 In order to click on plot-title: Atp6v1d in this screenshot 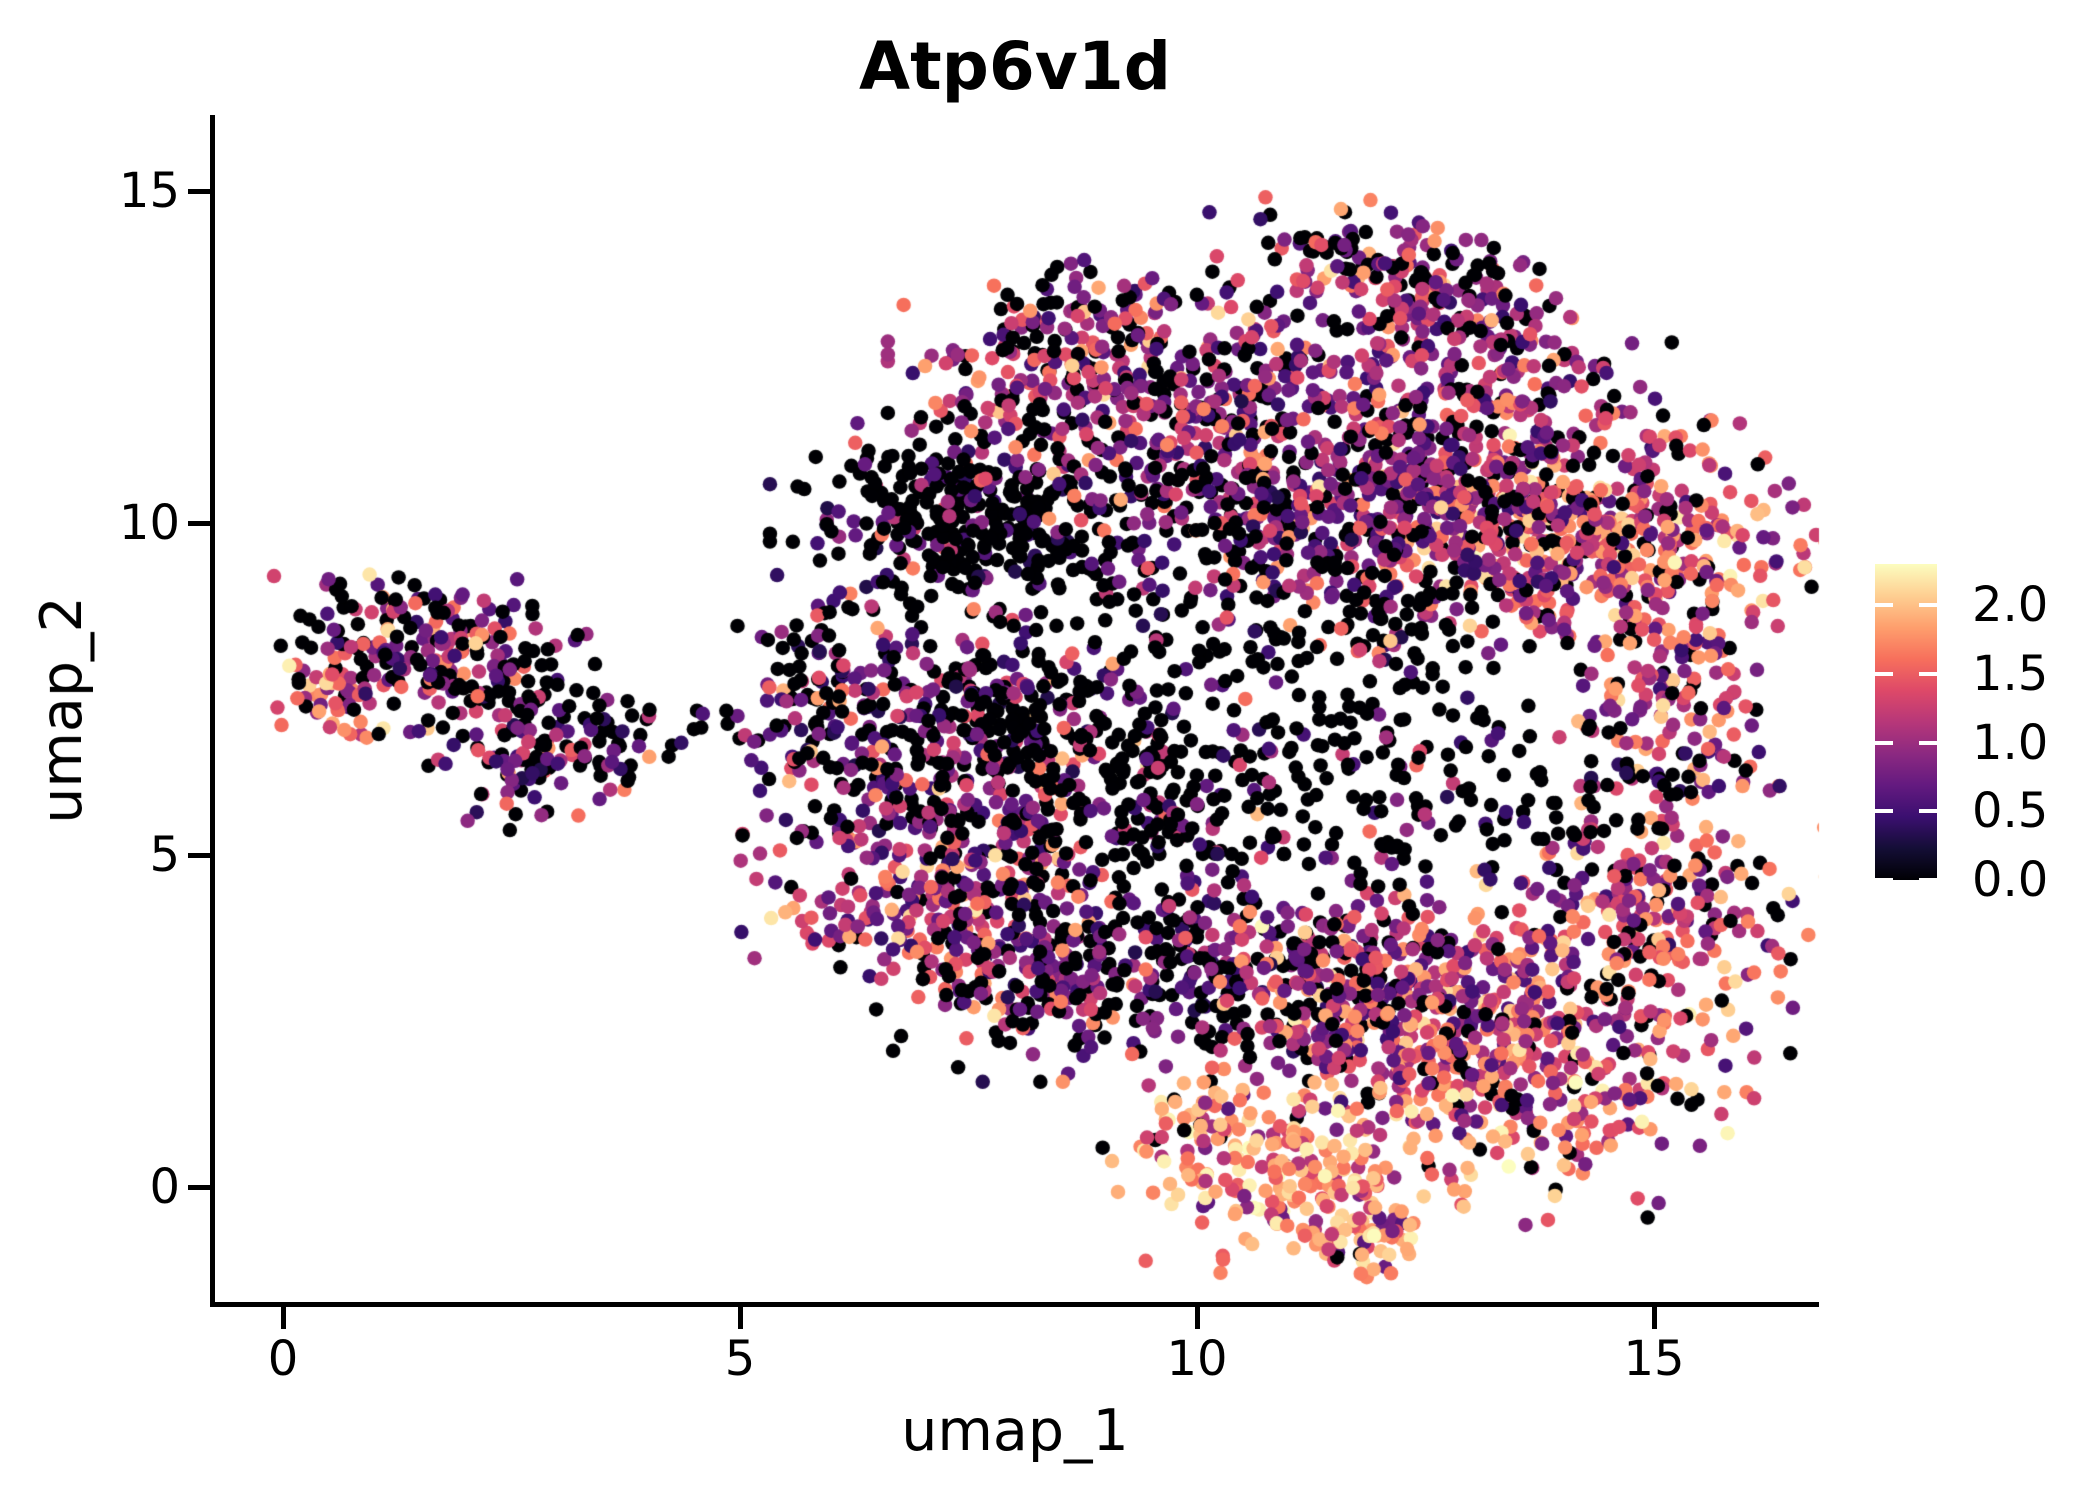, I will do `click(1015, 66)`.